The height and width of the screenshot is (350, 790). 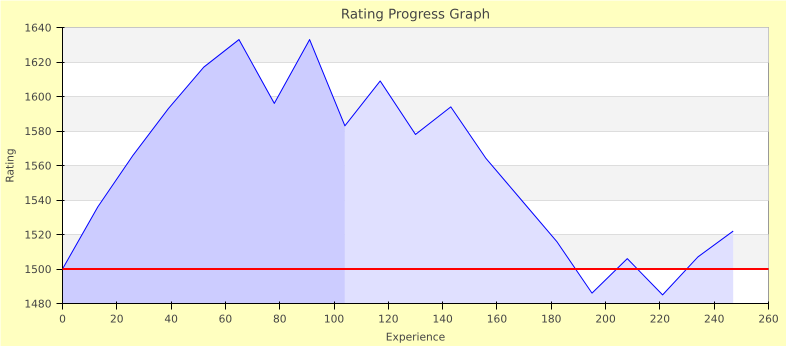 I want to click on y-axis-title: Rating, so click(x=9, y=165).